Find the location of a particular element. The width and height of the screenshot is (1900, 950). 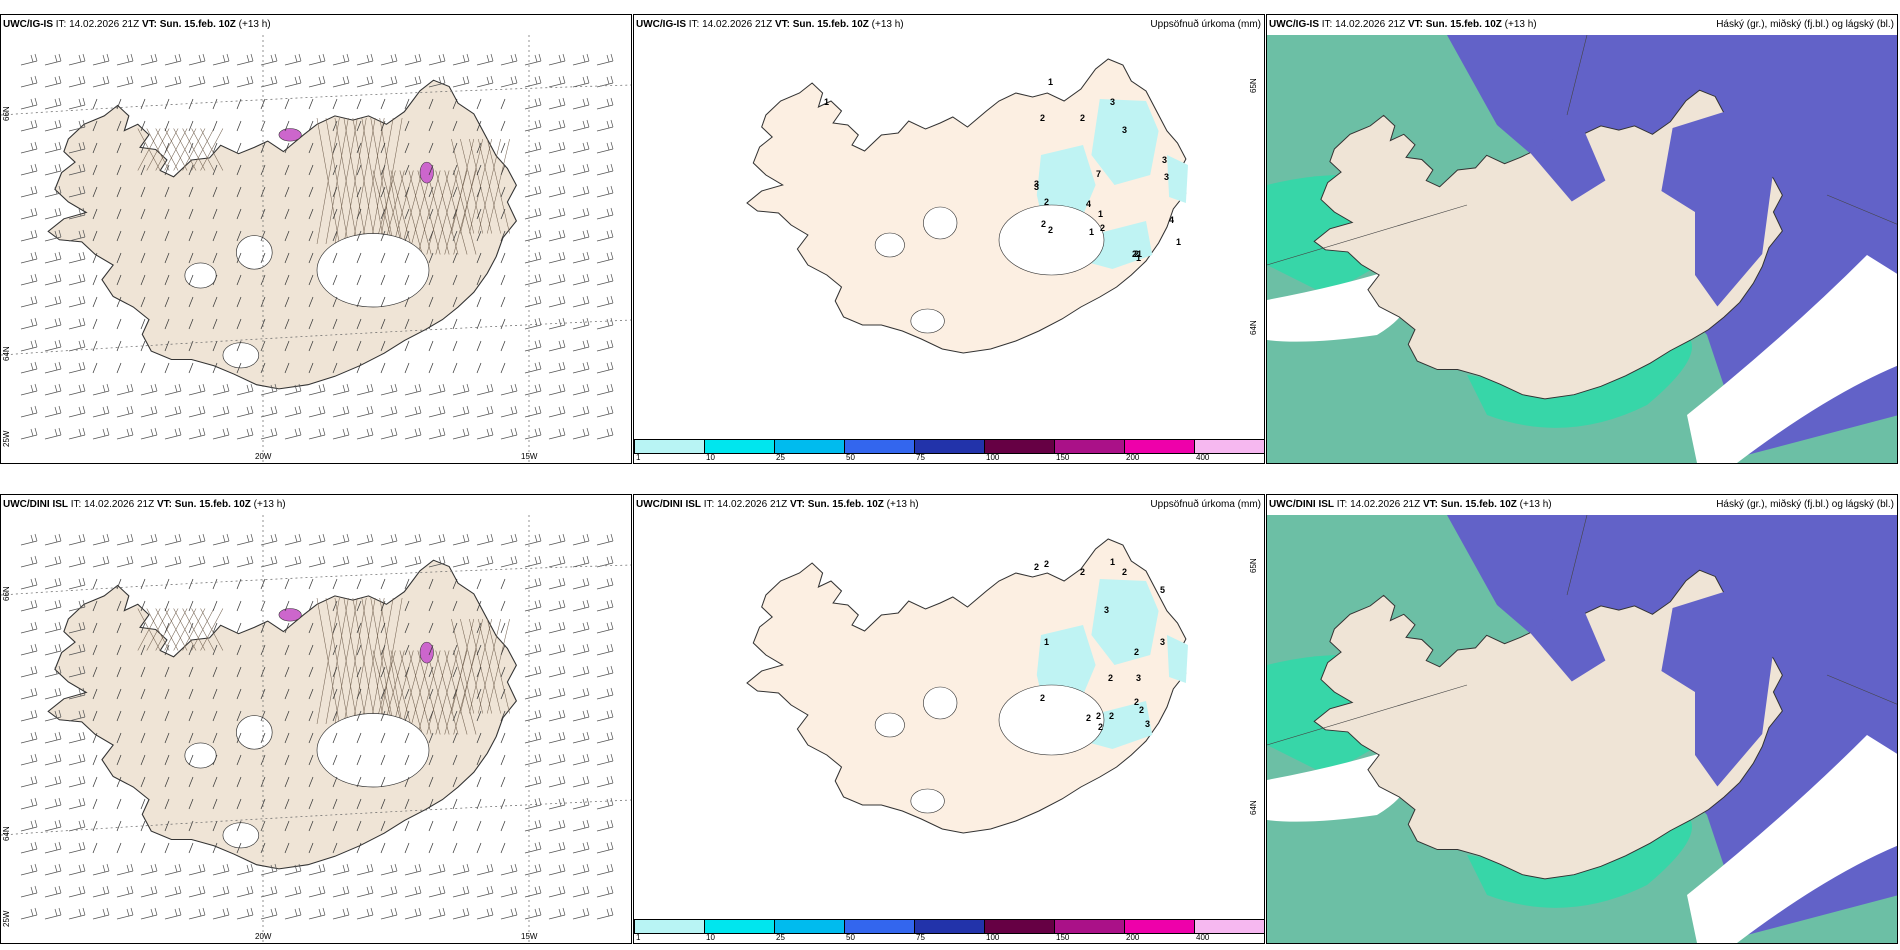

contour-label: 1 is located at coordinates (1138, 258).